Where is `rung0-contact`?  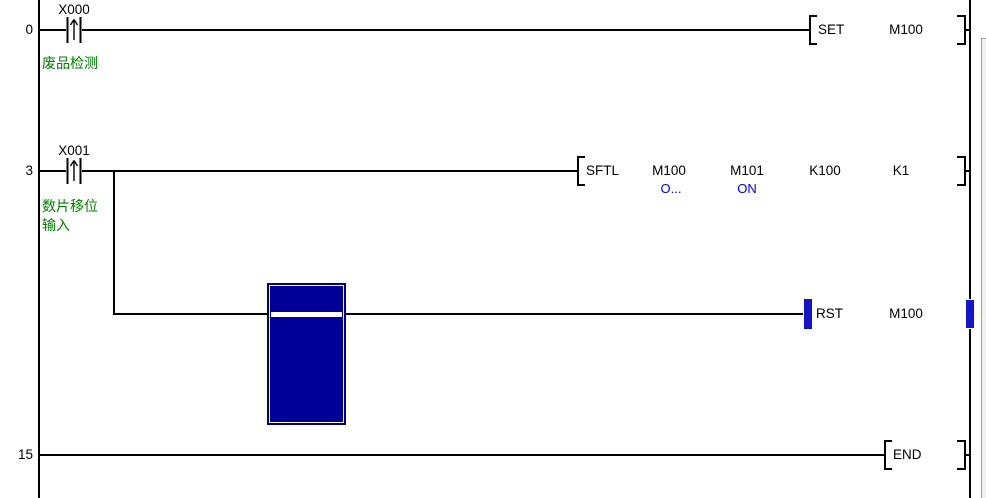 rung0-contact is located at coordinates (74, 30).